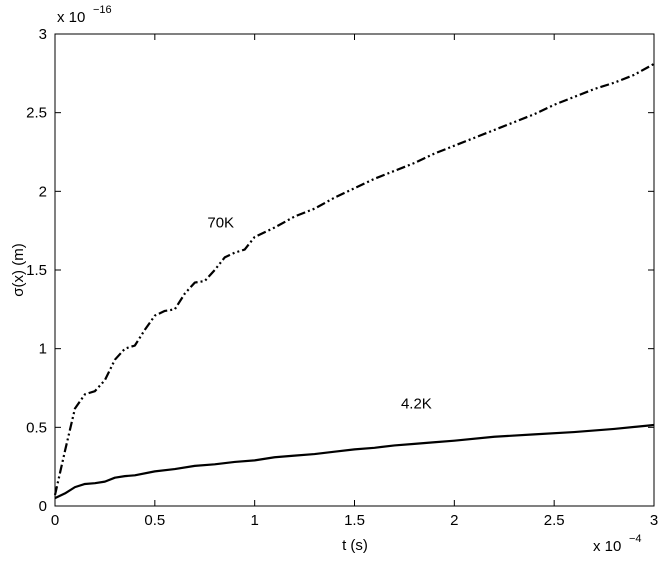 The image size is (664, 561). I want to click on y-tick-label-4: 2, so click(43, 191).